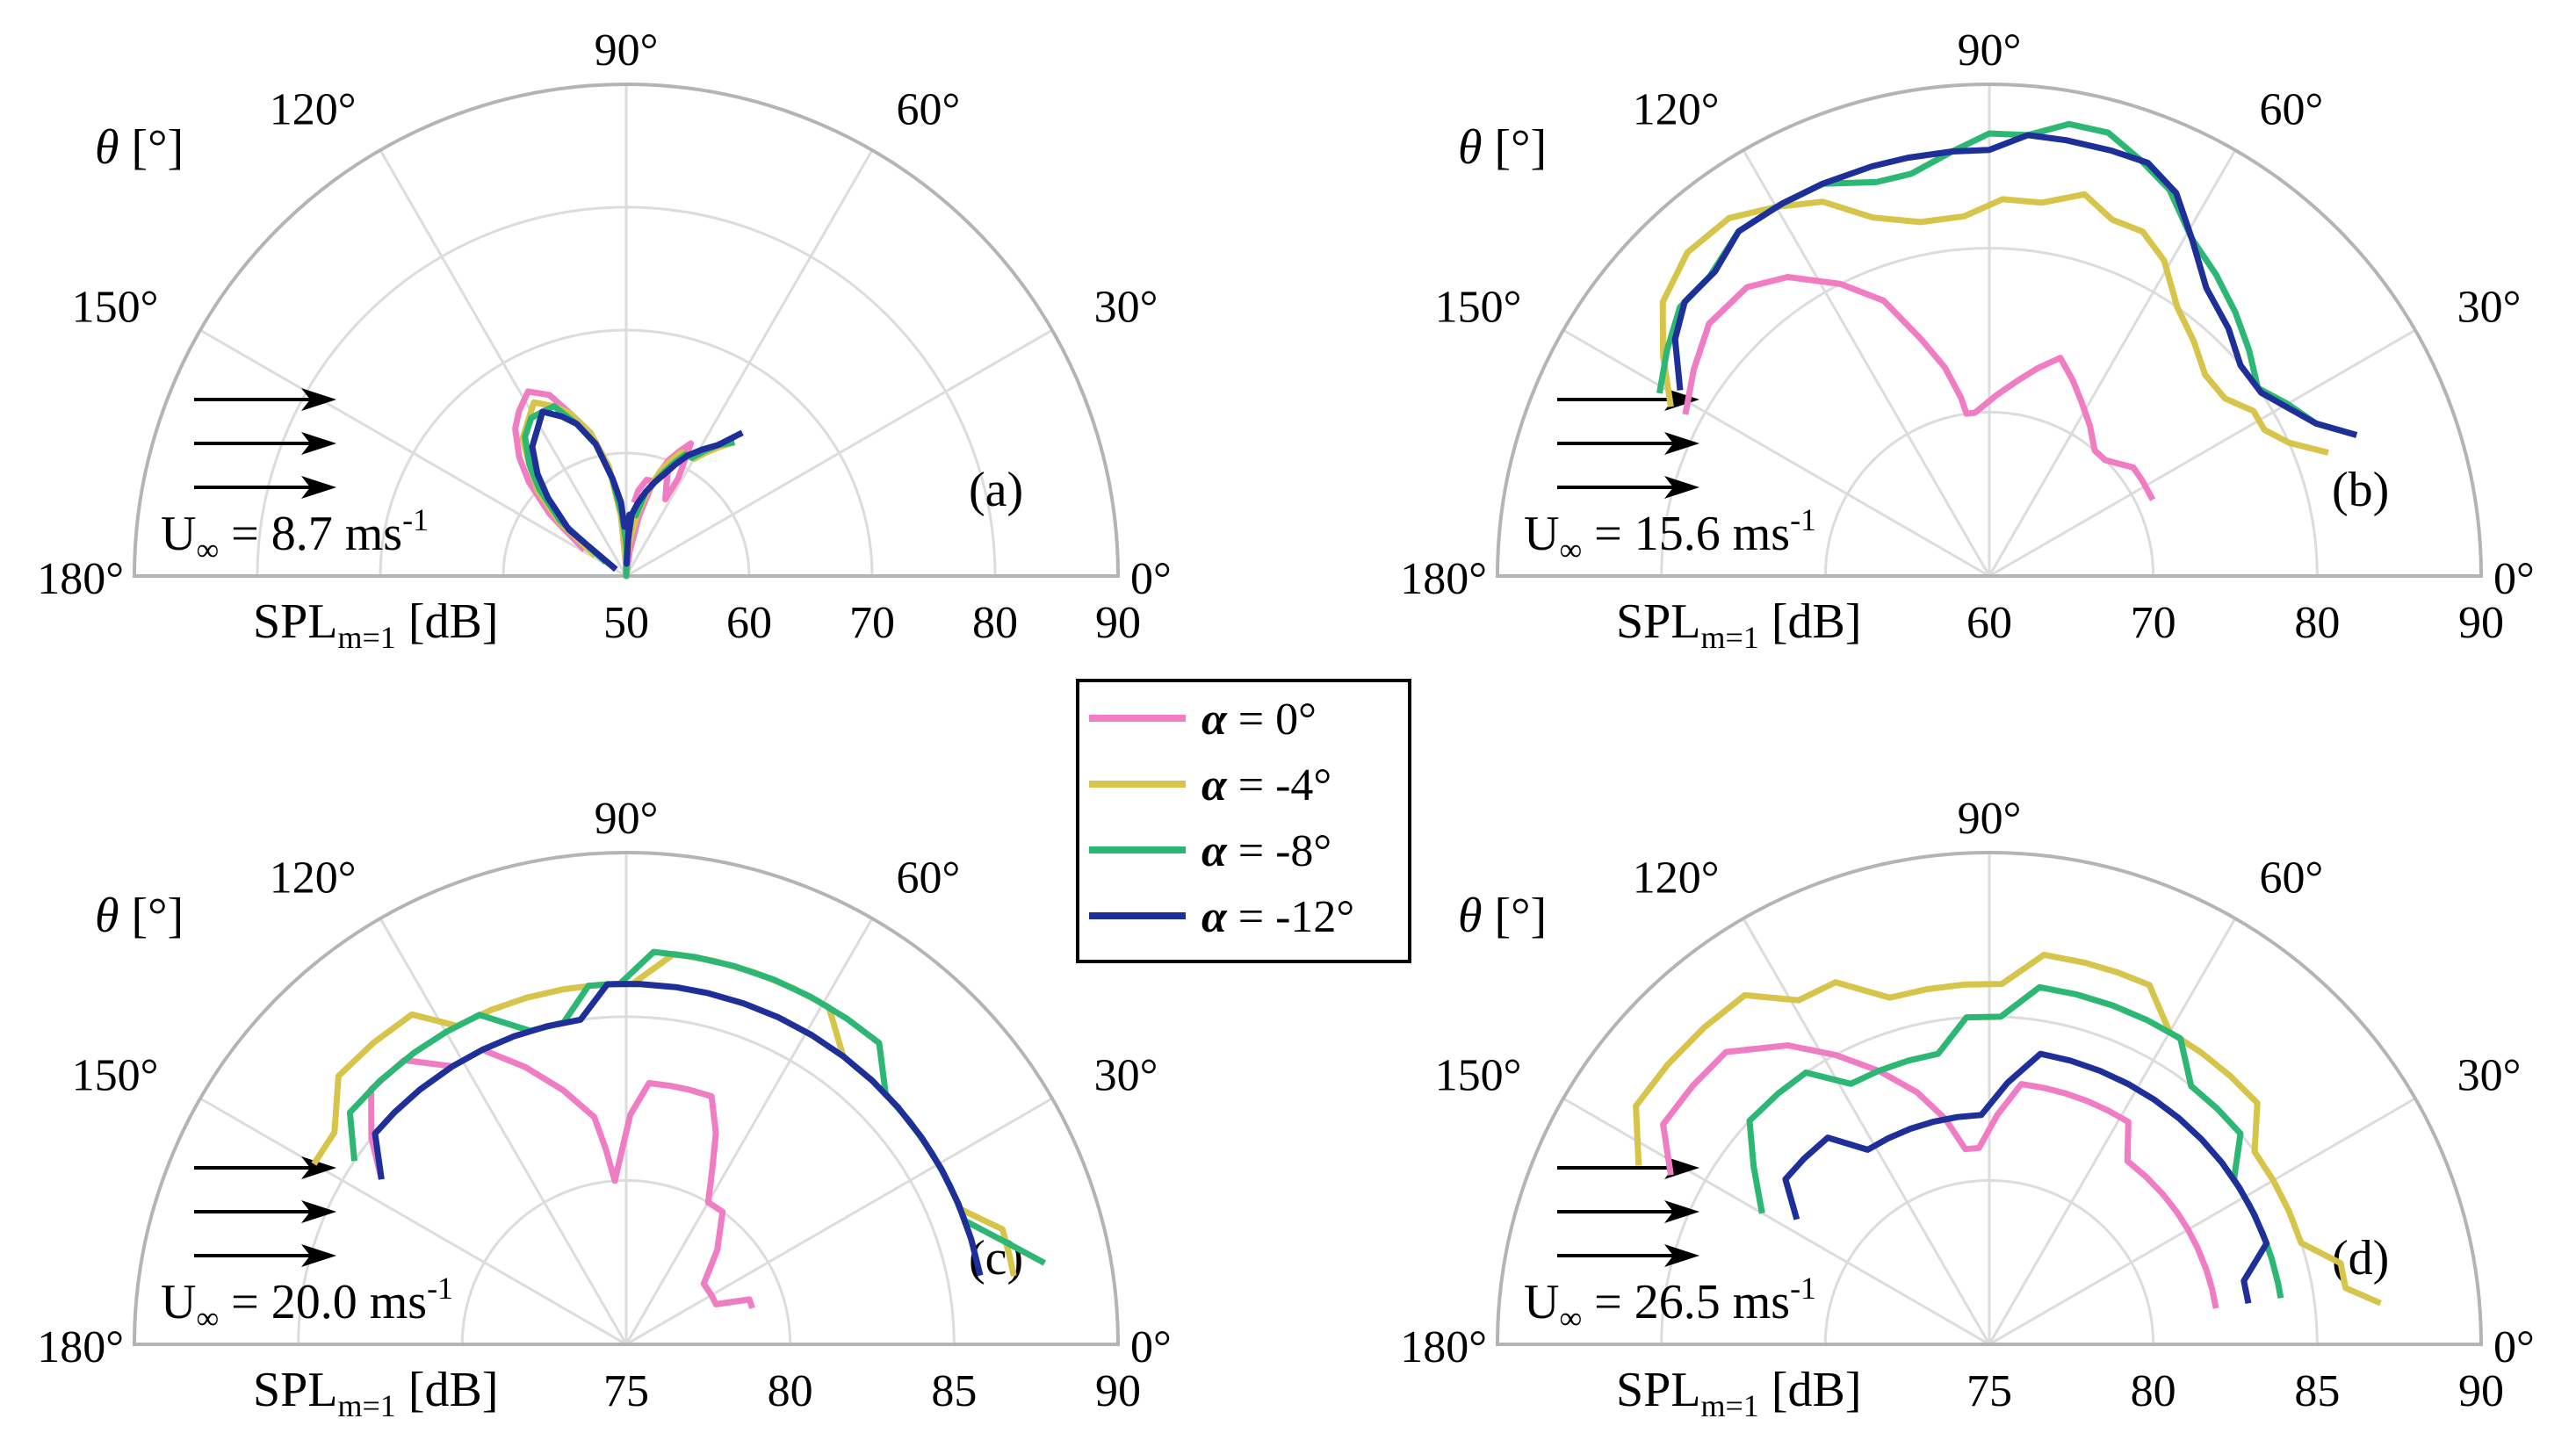 The width and height of the screenshot is (2576, 1433). I want to click on legend: α = 0° α = -4° α = -8° α = -12°, so click(1243, 821).